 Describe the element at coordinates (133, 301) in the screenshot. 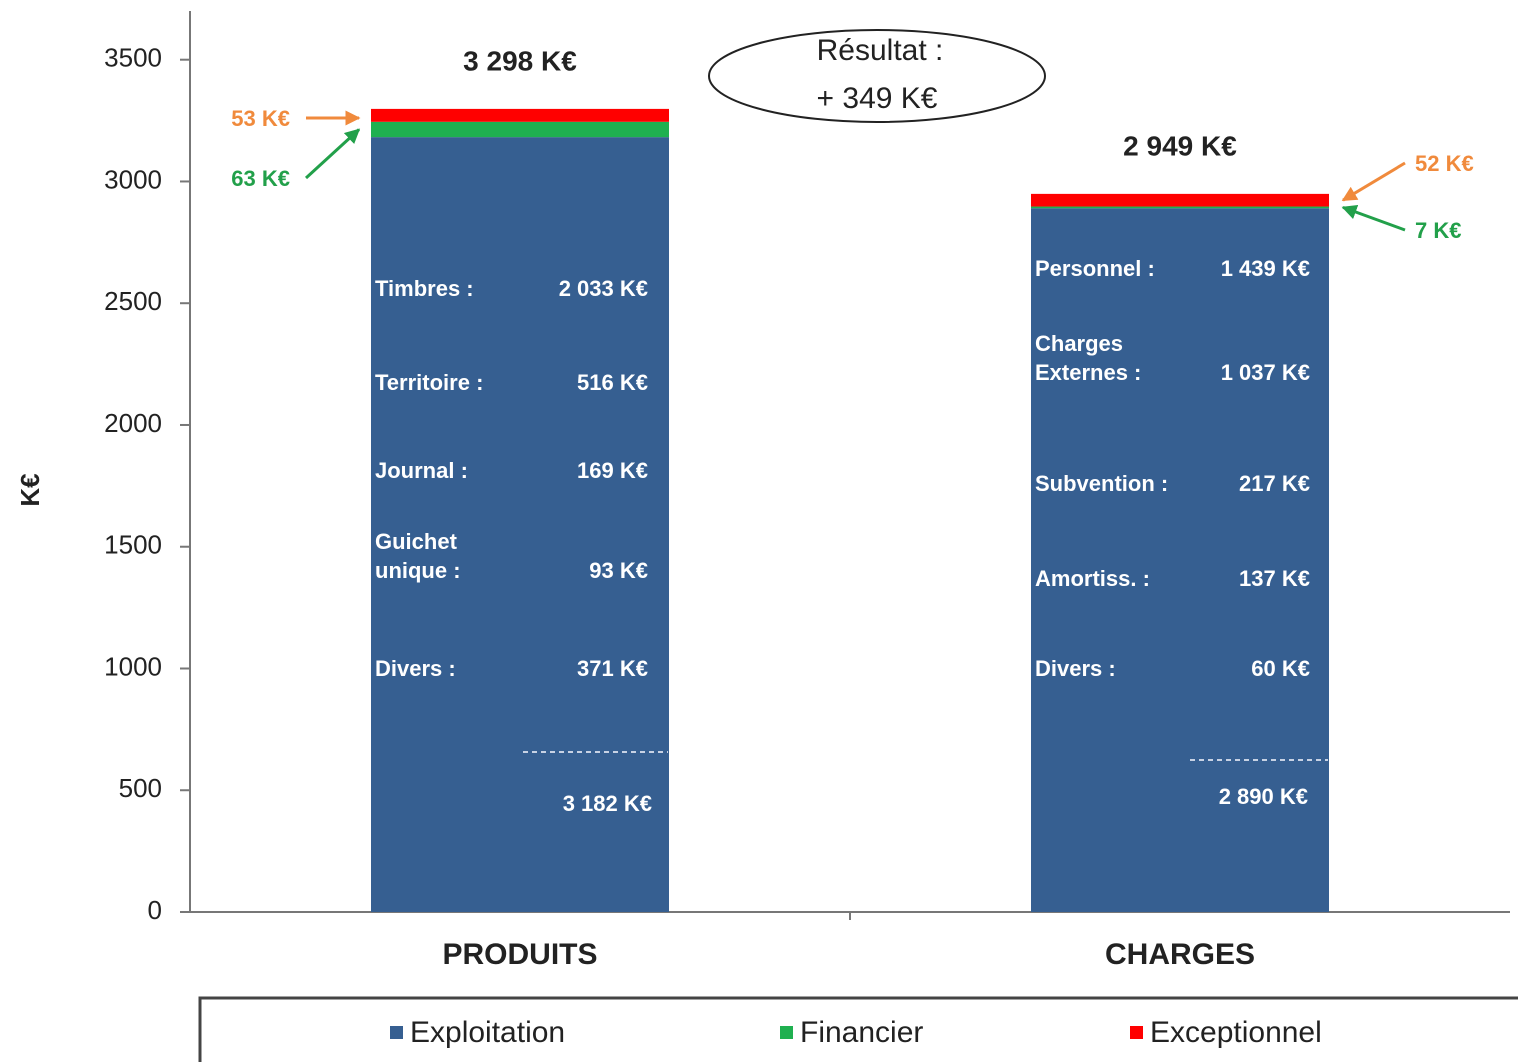

I see `y-tick-label: 2500` at that location.